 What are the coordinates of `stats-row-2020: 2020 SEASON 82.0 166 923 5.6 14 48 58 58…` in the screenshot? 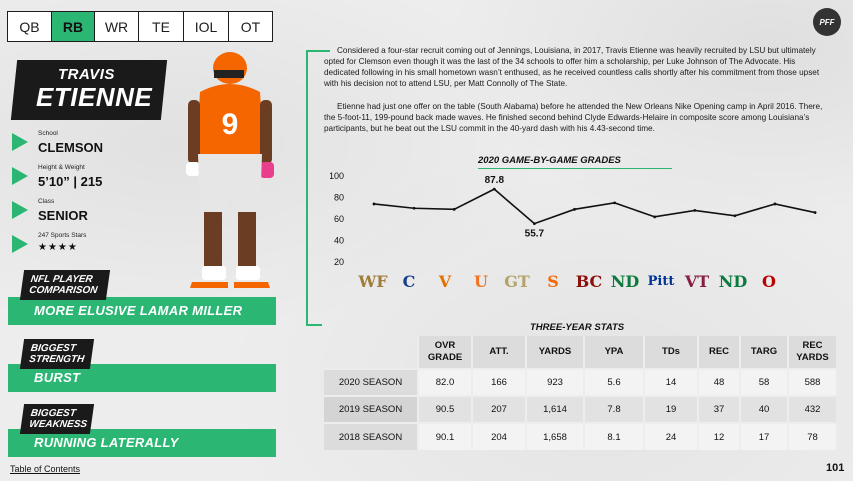 It's located at (580, 382).